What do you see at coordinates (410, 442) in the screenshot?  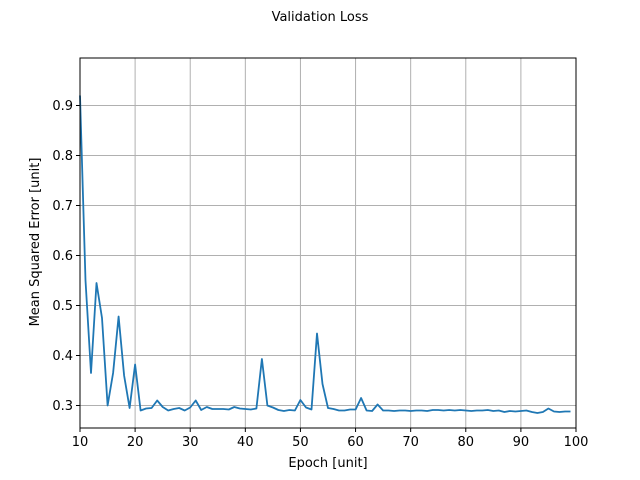 I see `x-tick-label: 70` at bounding box center [410, 442].